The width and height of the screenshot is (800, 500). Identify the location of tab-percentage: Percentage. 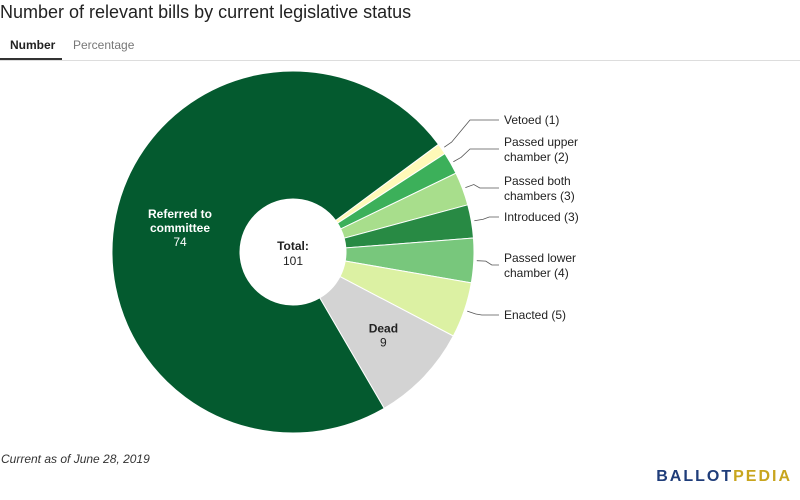
(104, 45).